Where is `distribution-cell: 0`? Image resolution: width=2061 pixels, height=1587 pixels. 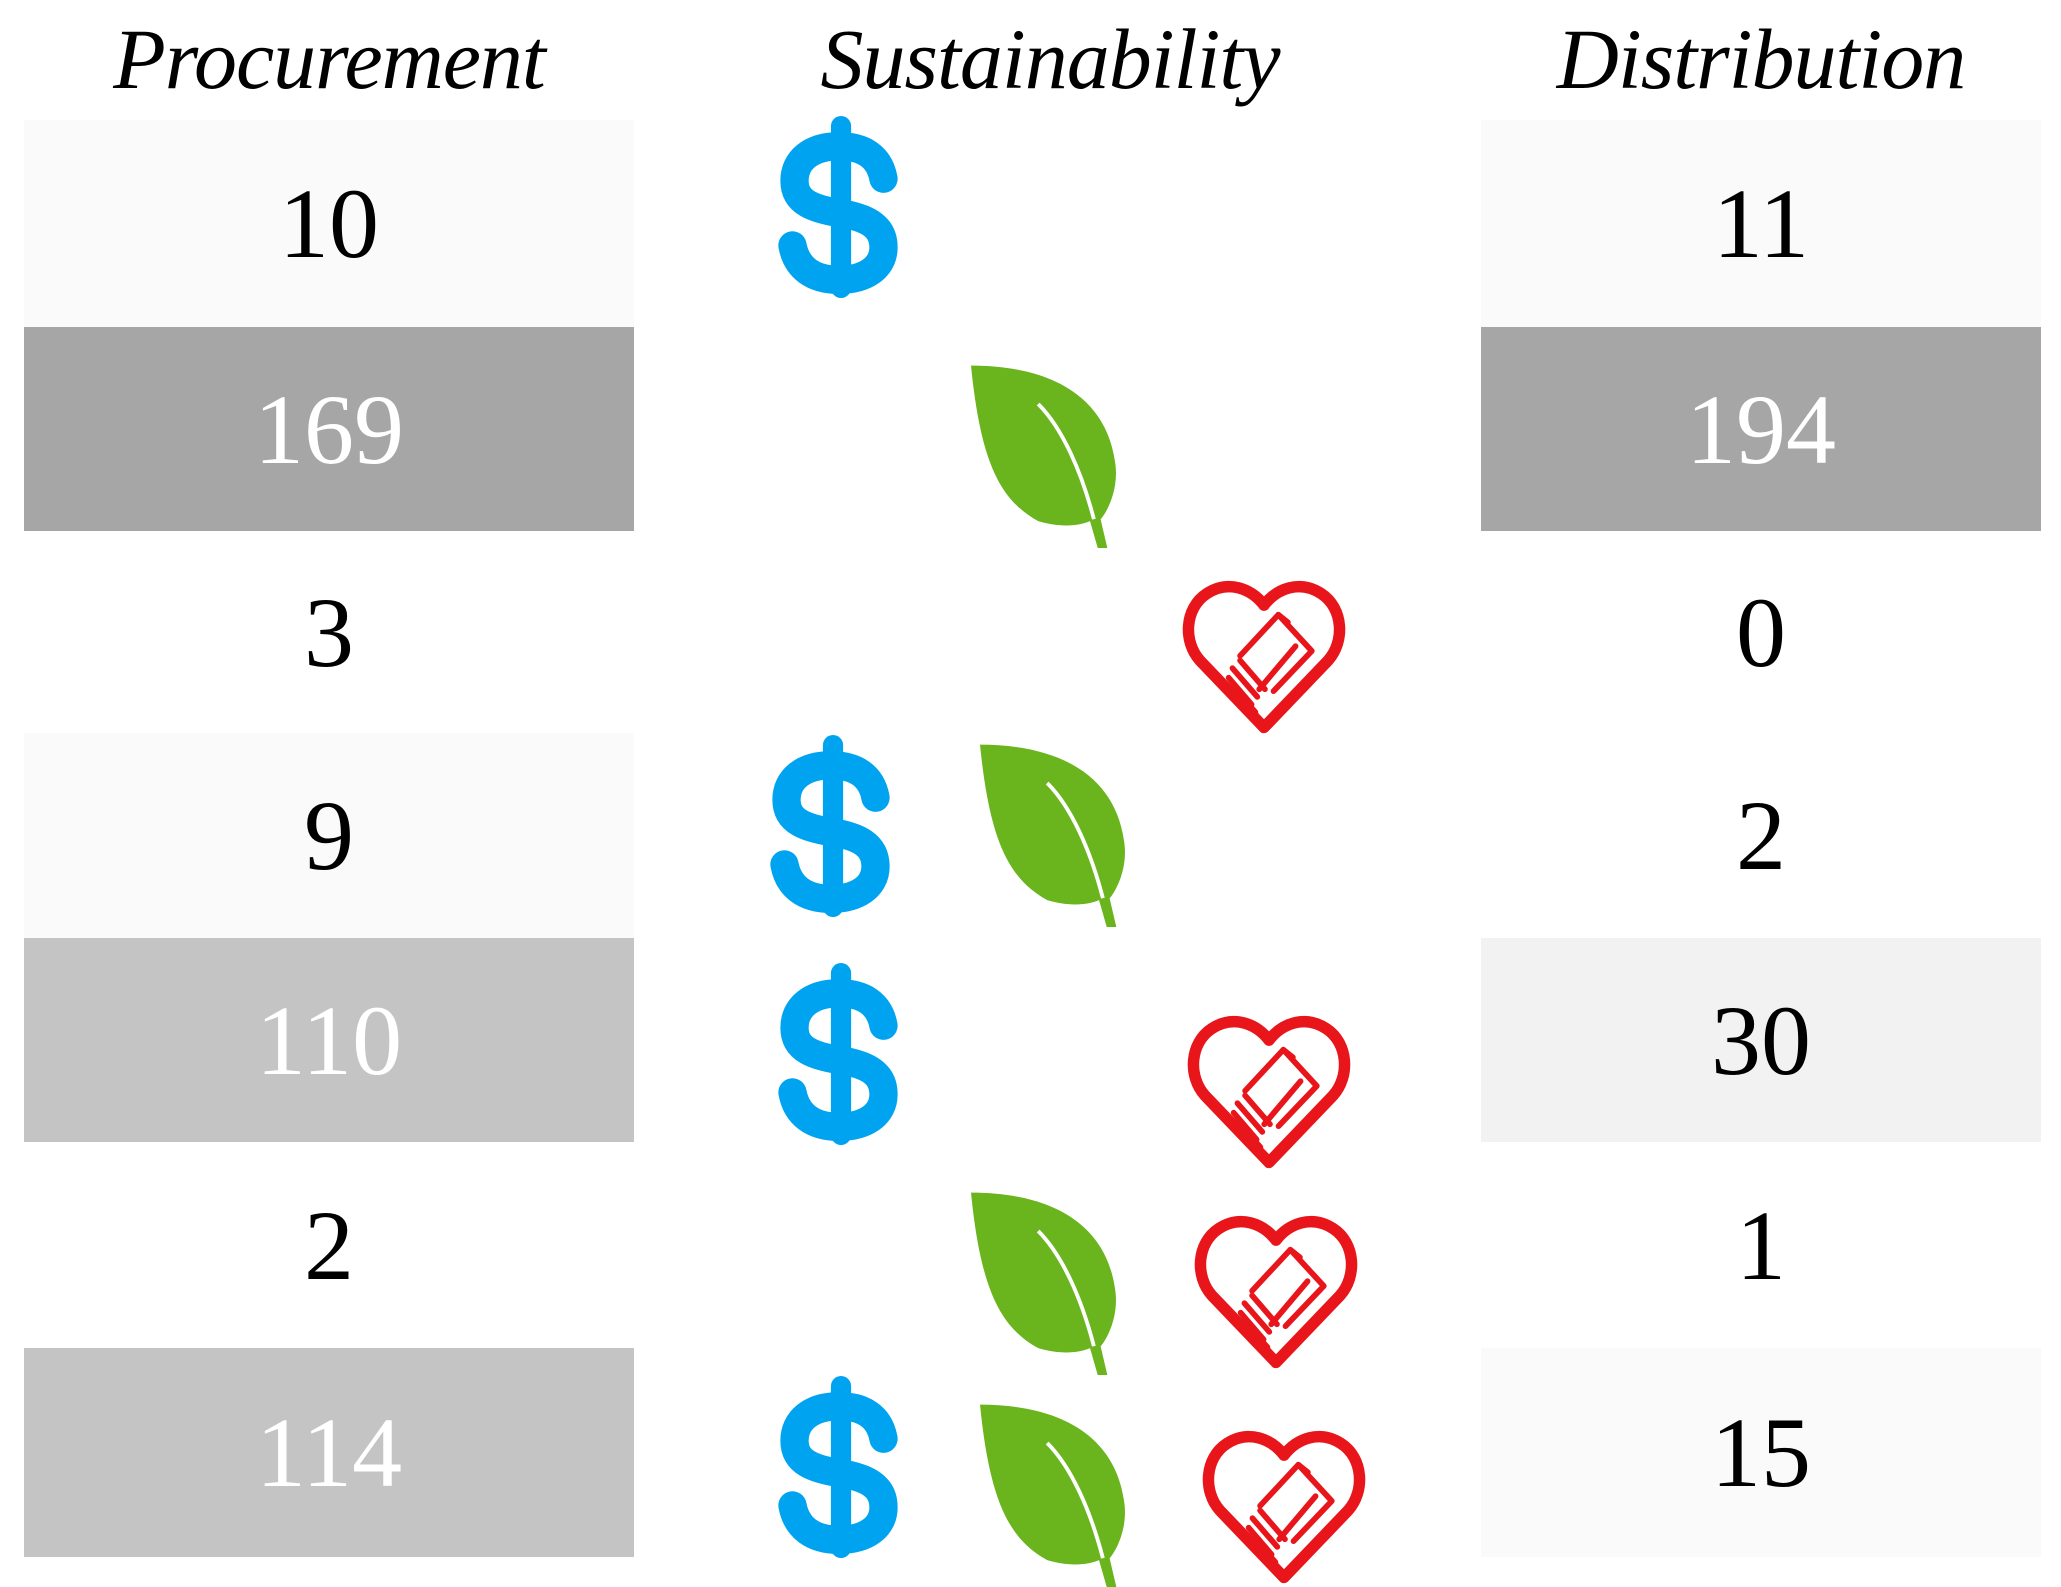 distribution-cell: 0 is located at coordinates (1761, 632).